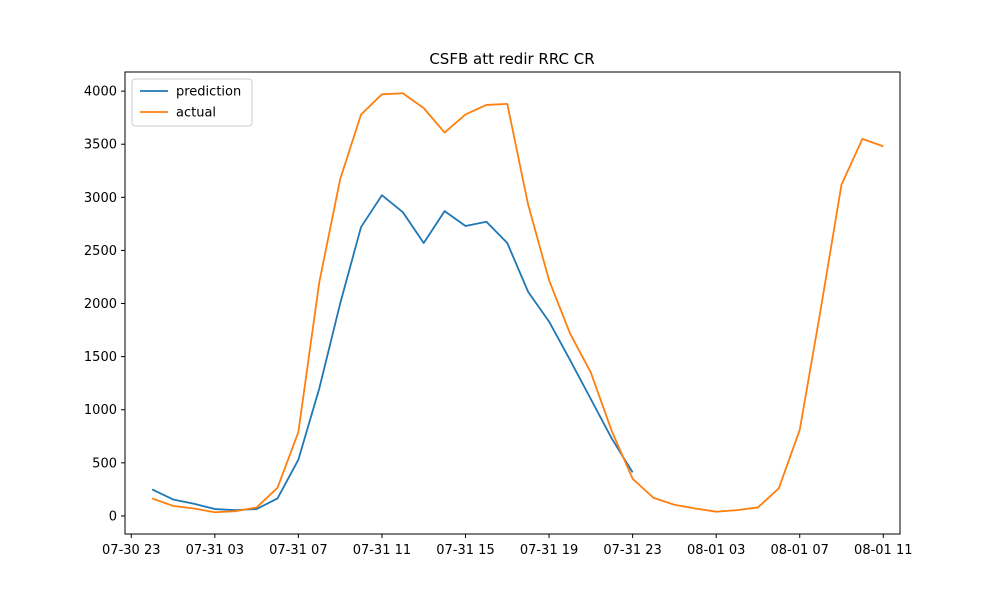  Describe the element at coordinates (883, 550) in the screenshot. I see `x-tick-label: 08-01 11` at that location.